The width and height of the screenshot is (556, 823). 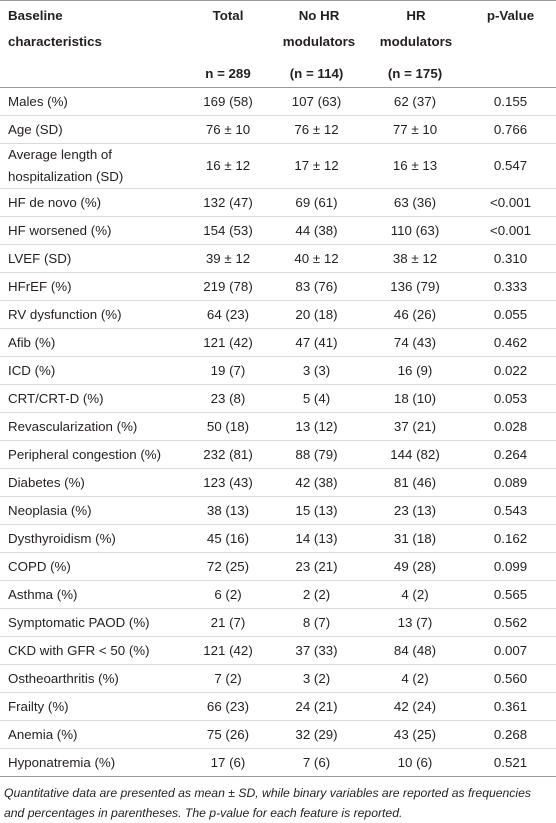 I want to click on column-header-text: p-Value, so click(x=510, y=15).